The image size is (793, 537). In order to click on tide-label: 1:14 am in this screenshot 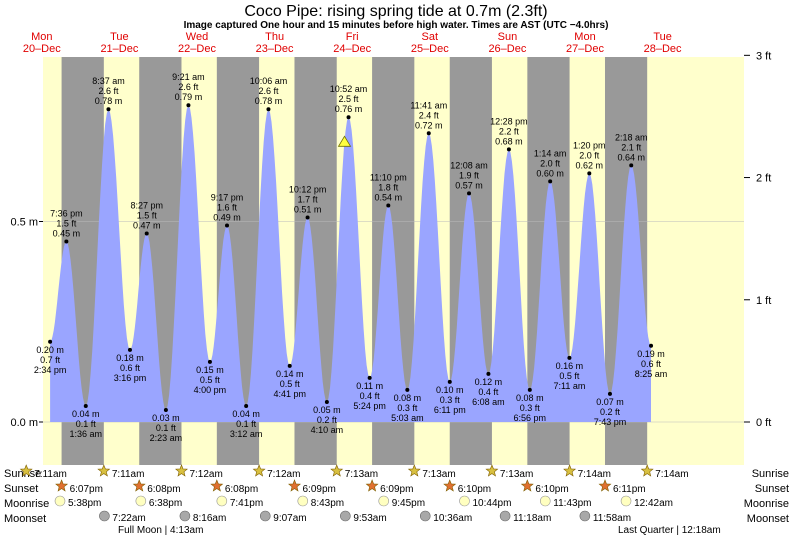, I will do `click(550, 153)`.